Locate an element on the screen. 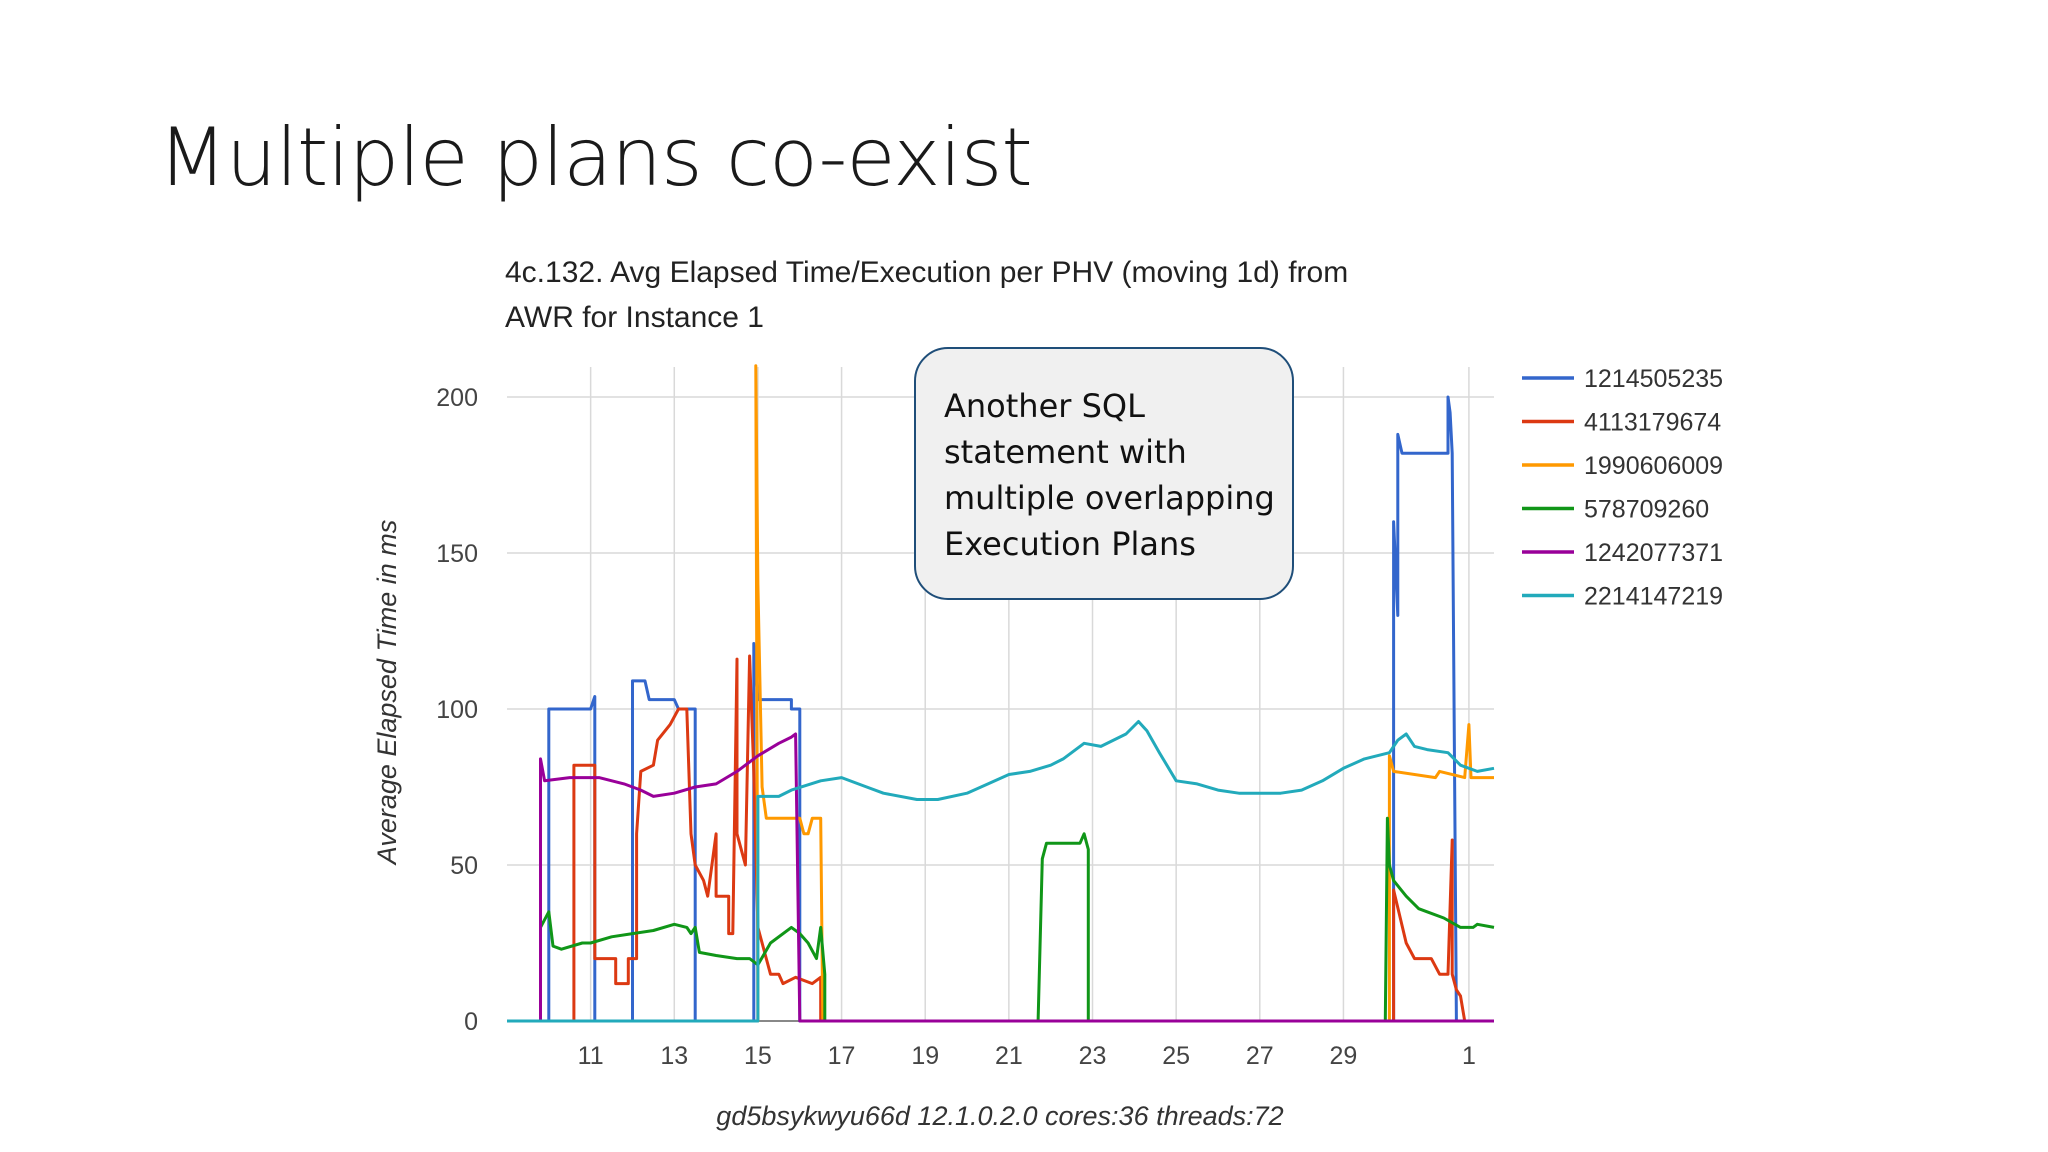 This screenshot has height=1152, width=2048. legend-label: 1990606009 is located at coordinates (1653, 466).